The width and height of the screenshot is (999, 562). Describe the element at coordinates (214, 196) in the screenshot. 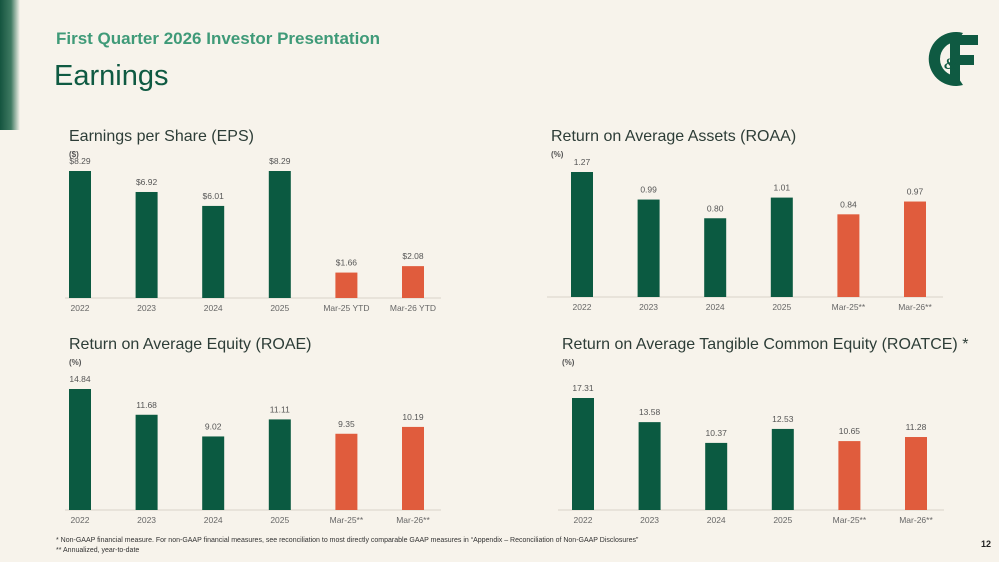

I see `data-label-2: $6.01` at that location.